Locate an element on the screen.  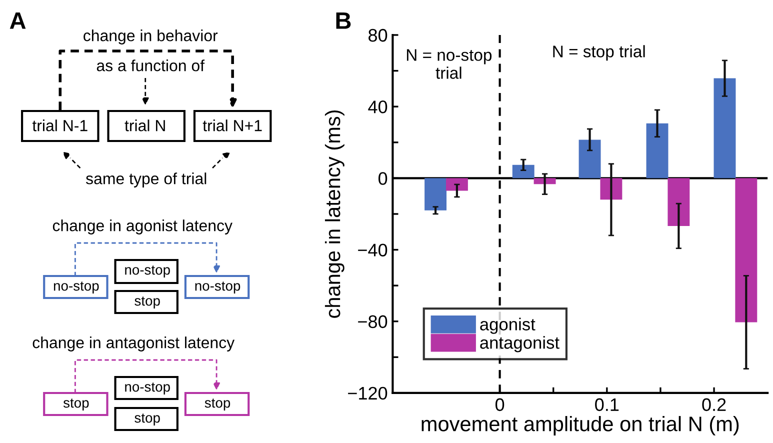
x-tick-label: 0.2 is located at coordinates (714, 405).